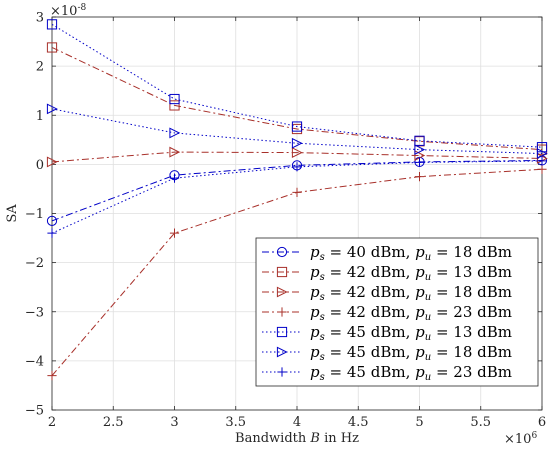 This screenshot has width=550, height=458. I want to click on legend-item: ps = 42 dBm, pu = 13 dBm, so click(387, 273).